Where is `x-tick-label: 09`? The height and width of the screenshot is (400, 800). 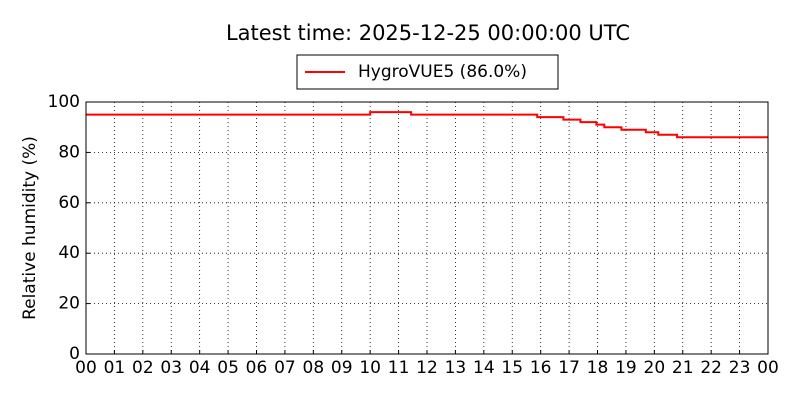
x-tick-label: 09 is located at coordinates (342, 368).